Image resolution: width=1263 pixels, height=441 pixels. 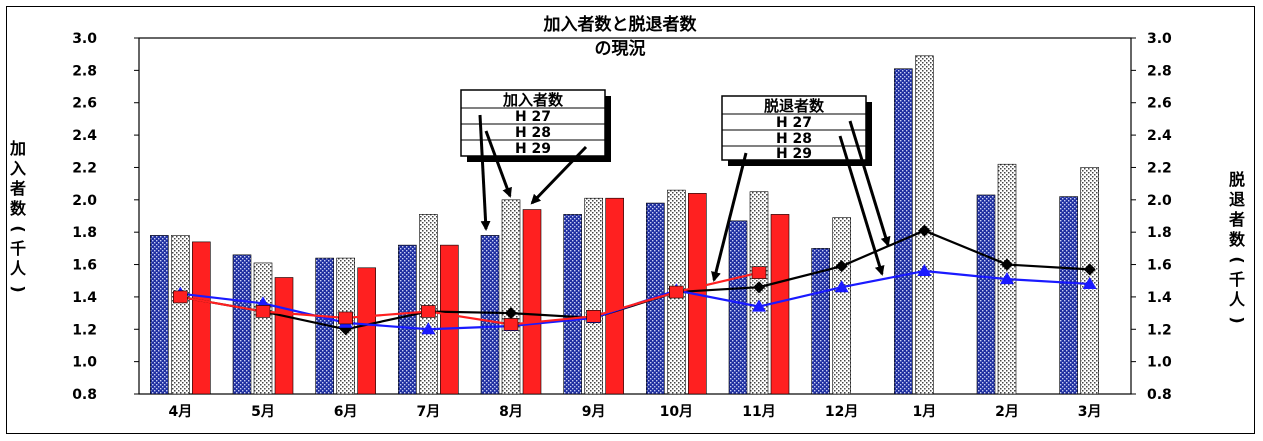 What do you see at coordinates (84, 201) in the screenshot?
I see `left-tick-label: 2.0` at bounding box center [84, 201].